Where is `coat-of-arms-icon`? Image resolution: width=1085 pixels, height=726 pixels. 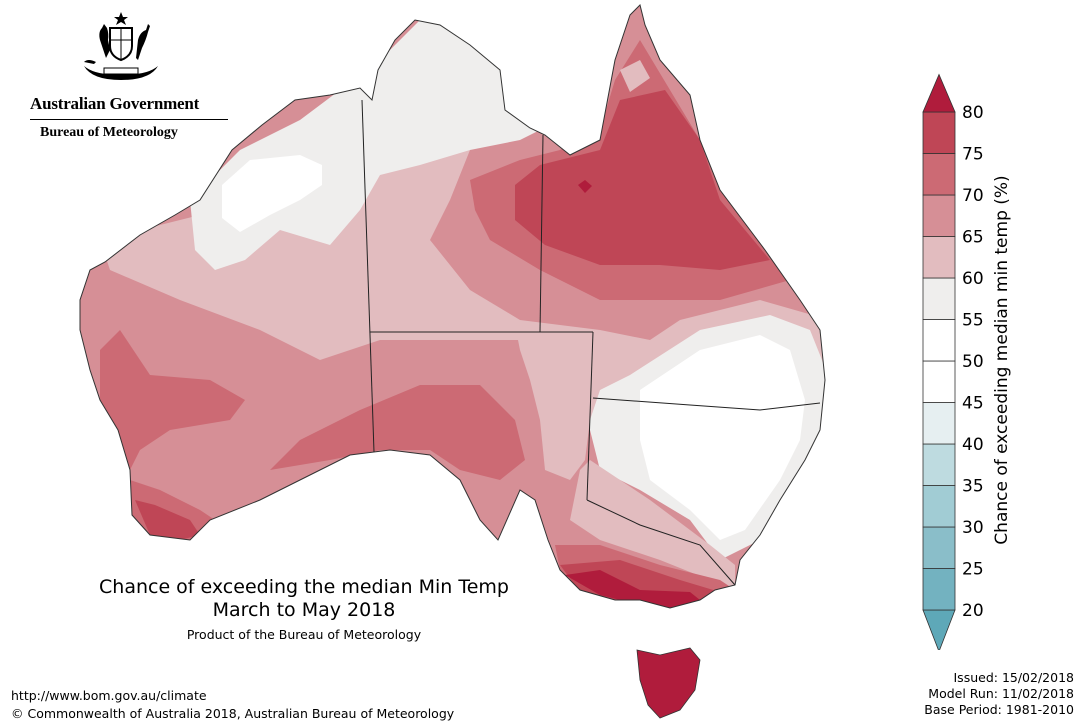 coat-of-arms-icon is located at coordinates (121, 46).